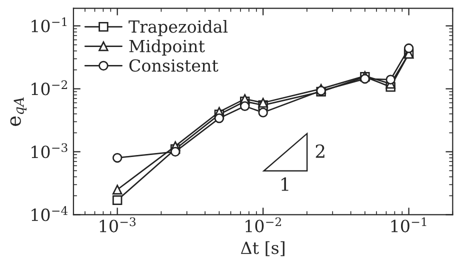  What do you see at coordinates (50, 150) in the screenshot?
I see `y-tick-label: 10$^{−3}$` at bounding box center [50, 150].